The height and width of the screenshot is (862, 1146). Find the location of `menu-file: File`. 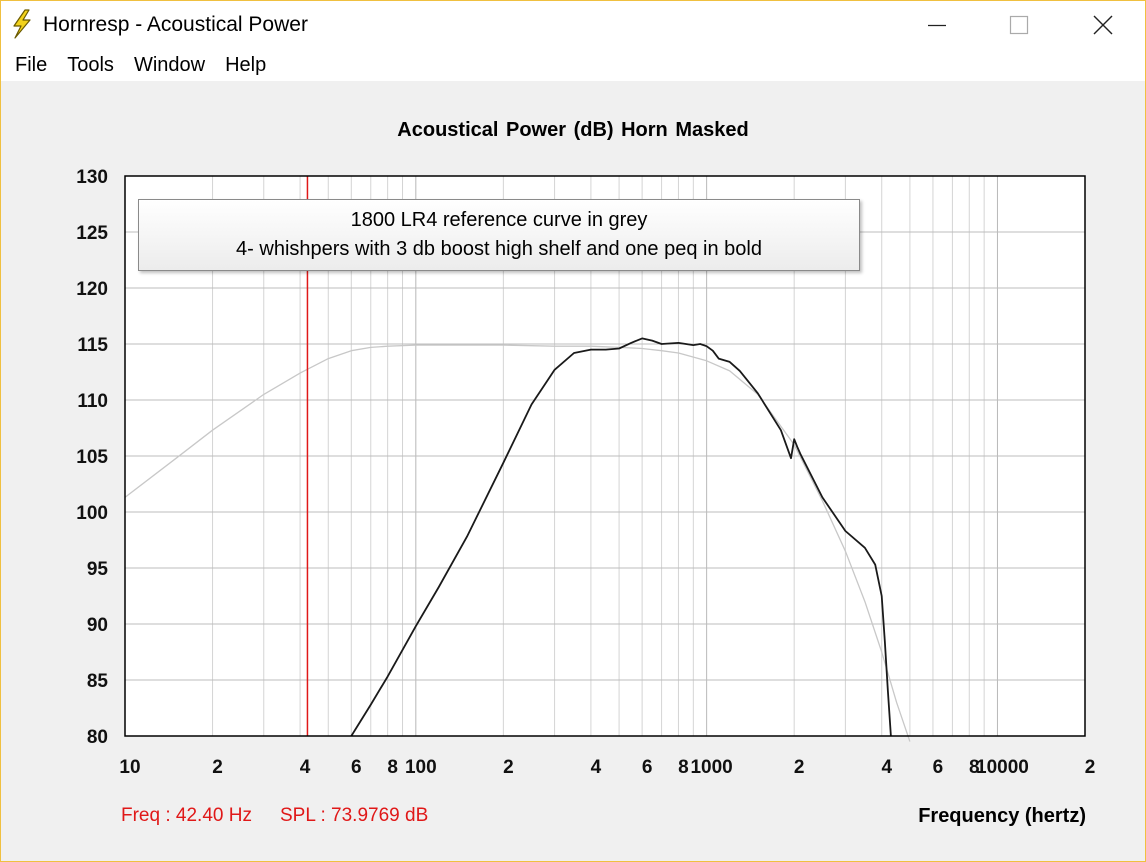

menu-file: File is located at coordinates (31, 64).